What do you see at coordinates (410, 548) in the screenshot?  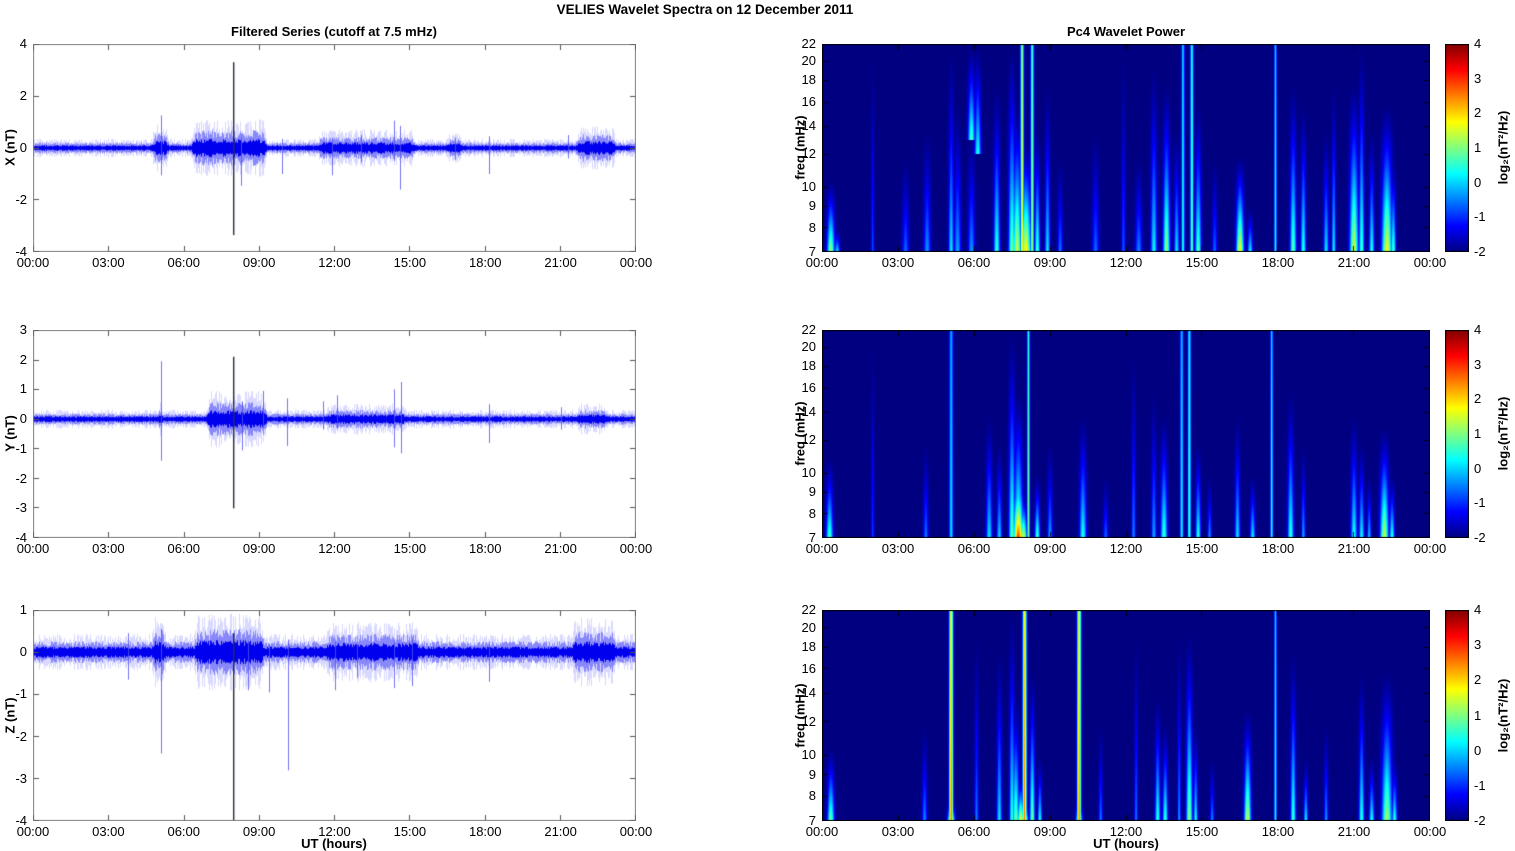 I see `xtick-label-ts-y: 15:00` at bounding box center [410, 548].